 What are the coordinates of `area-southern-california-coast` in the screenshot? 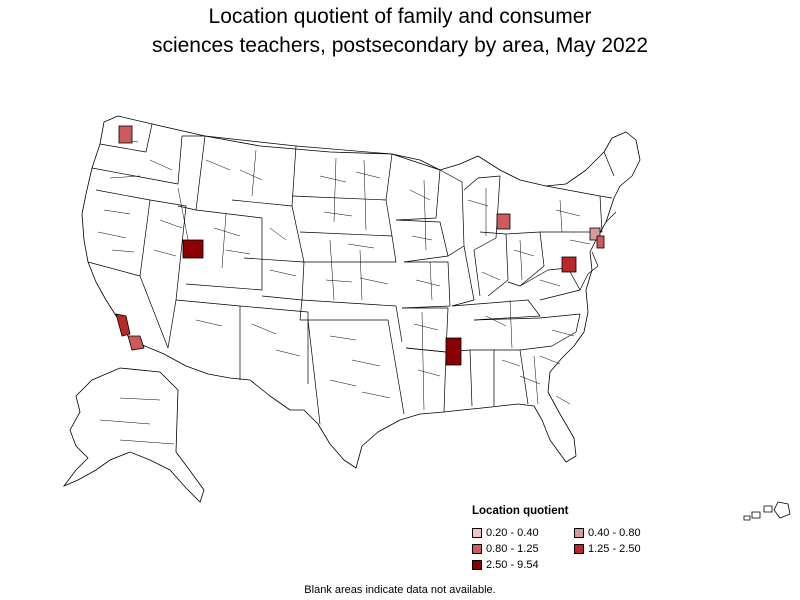 It's located at (123, 325).